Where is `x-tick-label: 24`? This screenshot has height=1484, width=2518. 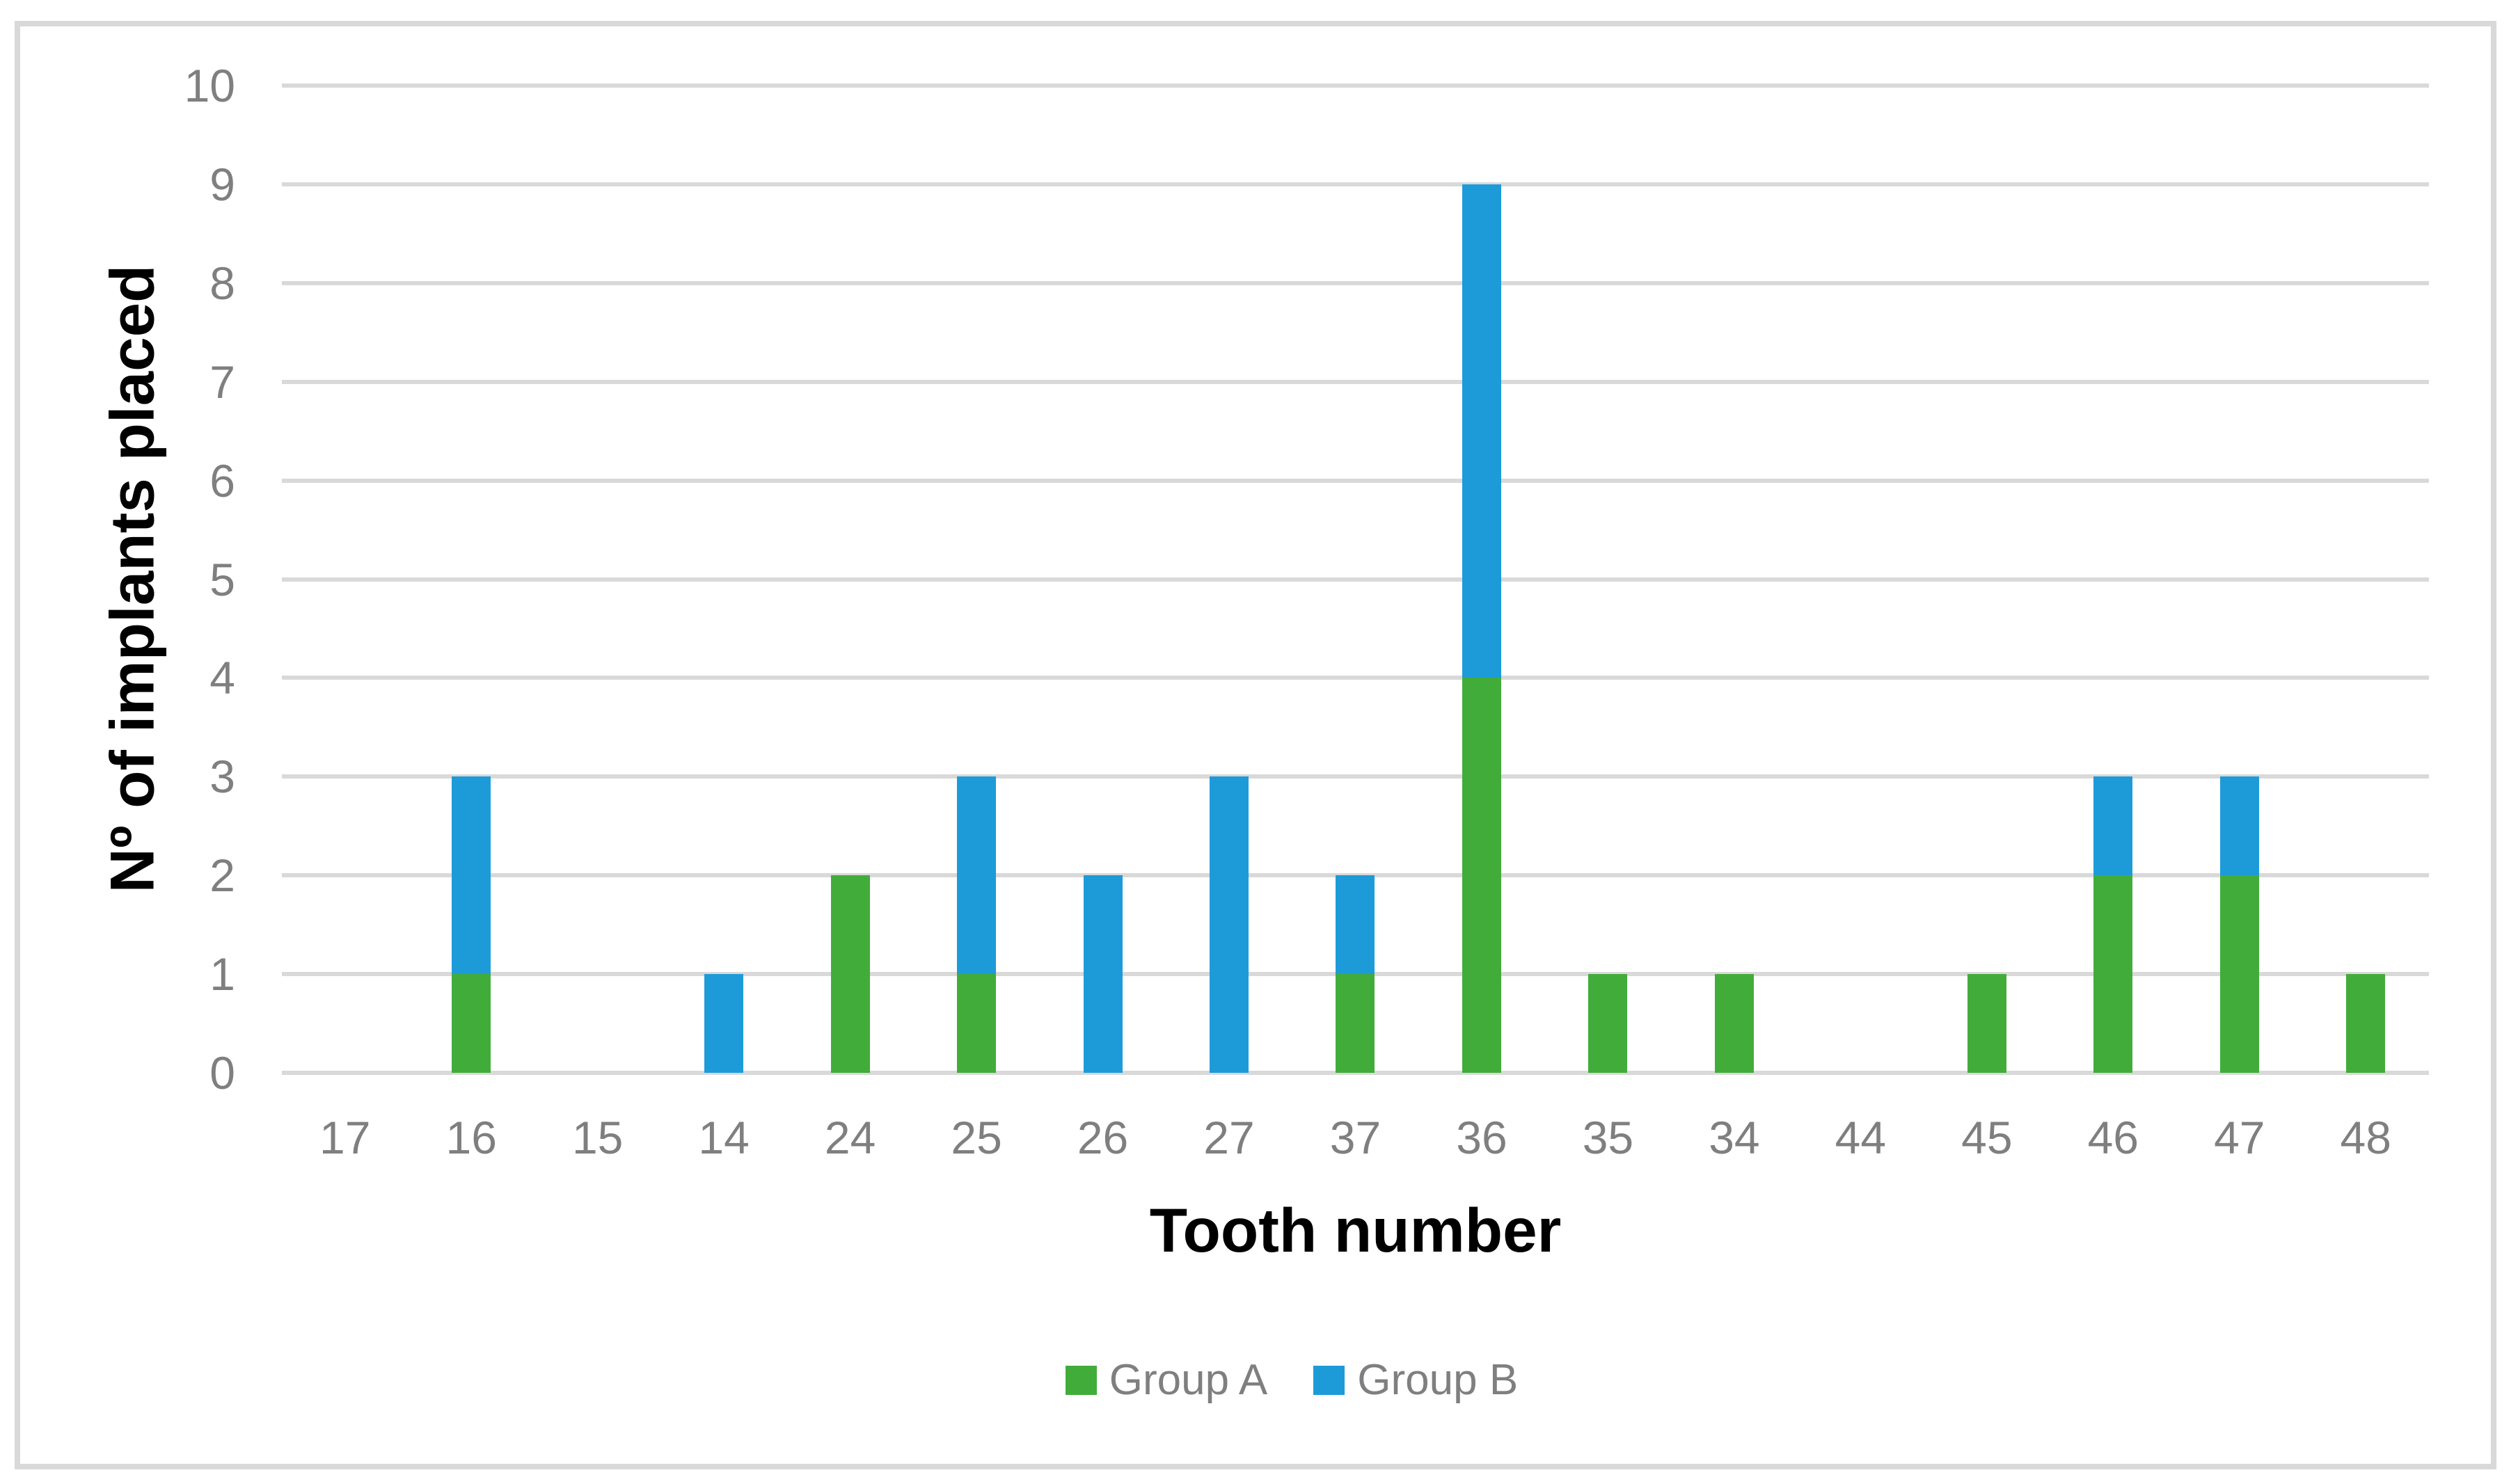 x-tick-label: 24 is located at coordinates (850, 1138).